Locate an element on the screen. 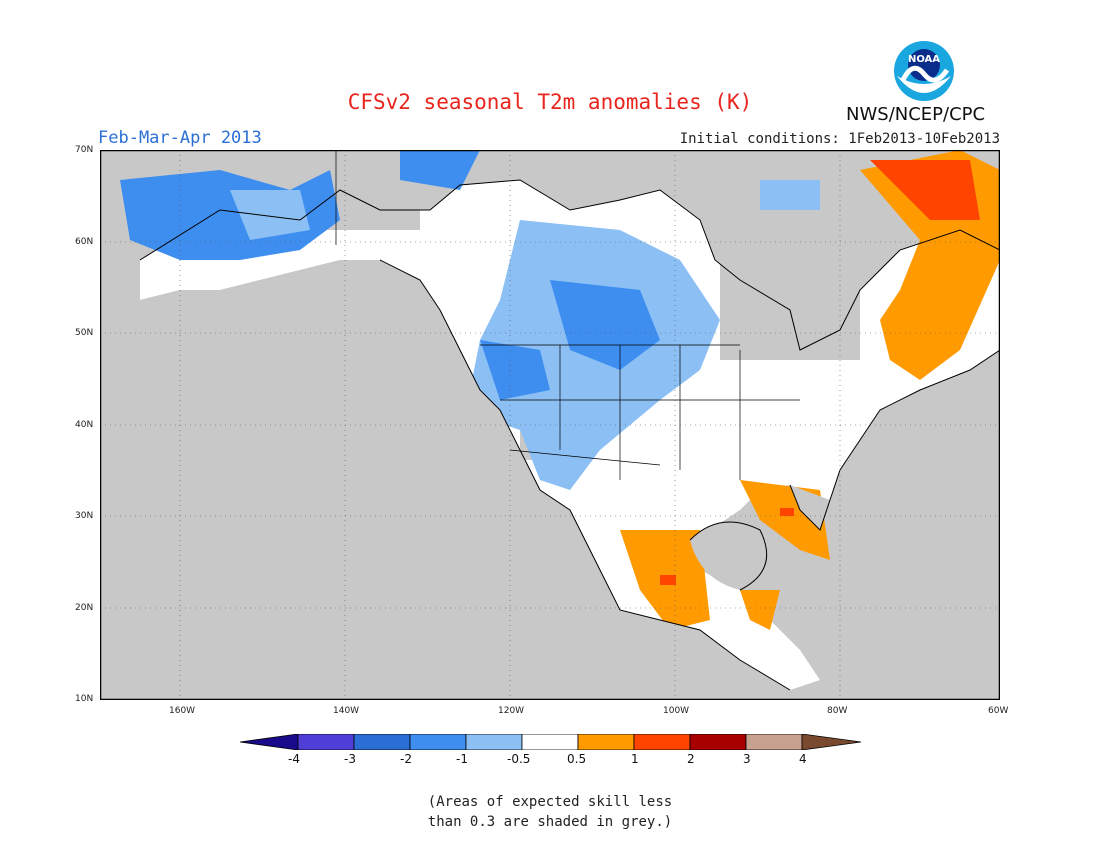 This screenshot has width=1100, height=850. lat-label: 50N is located at coordinates (84, 333).